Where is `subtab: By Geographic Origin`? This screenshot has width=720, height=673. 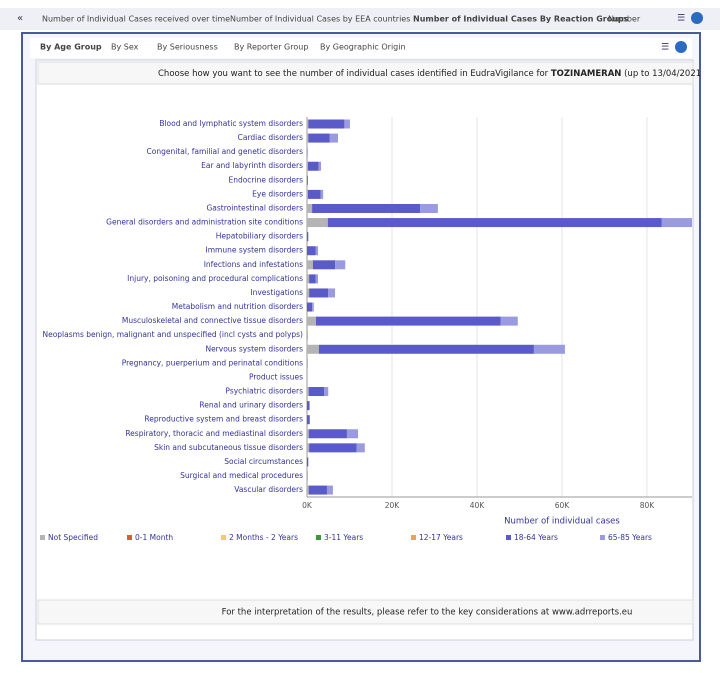
subtab: By Geographic Origin is located at coordinates (363, 47).